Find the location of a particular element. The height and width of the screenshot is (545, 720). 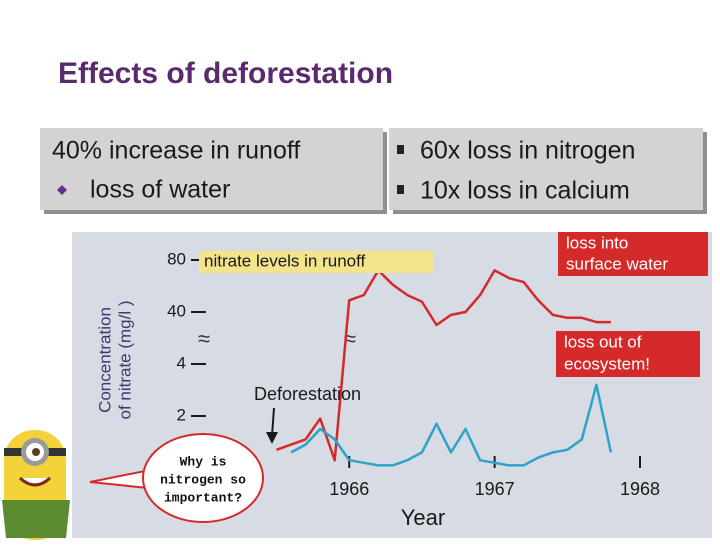

data-line is located at coordinates (451, 425).